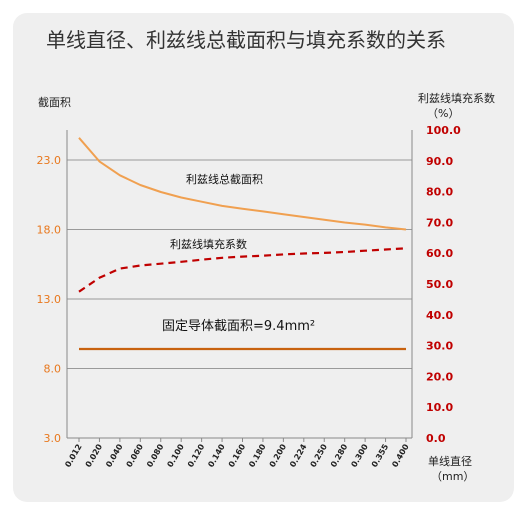  I want to click on y-left-tick-label: 3.0, so click(53, 438).